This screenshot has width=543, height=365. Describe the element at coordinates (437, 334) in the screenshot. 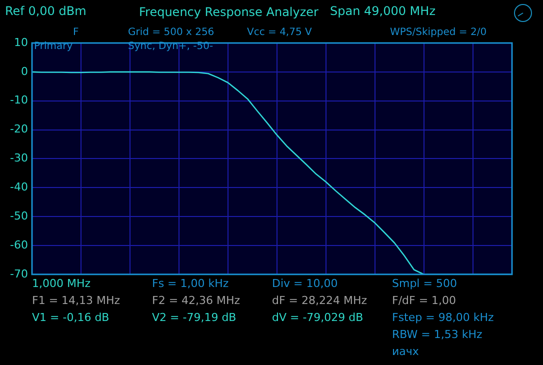

I see `text: RBW = 1,53 kHz` at that location.